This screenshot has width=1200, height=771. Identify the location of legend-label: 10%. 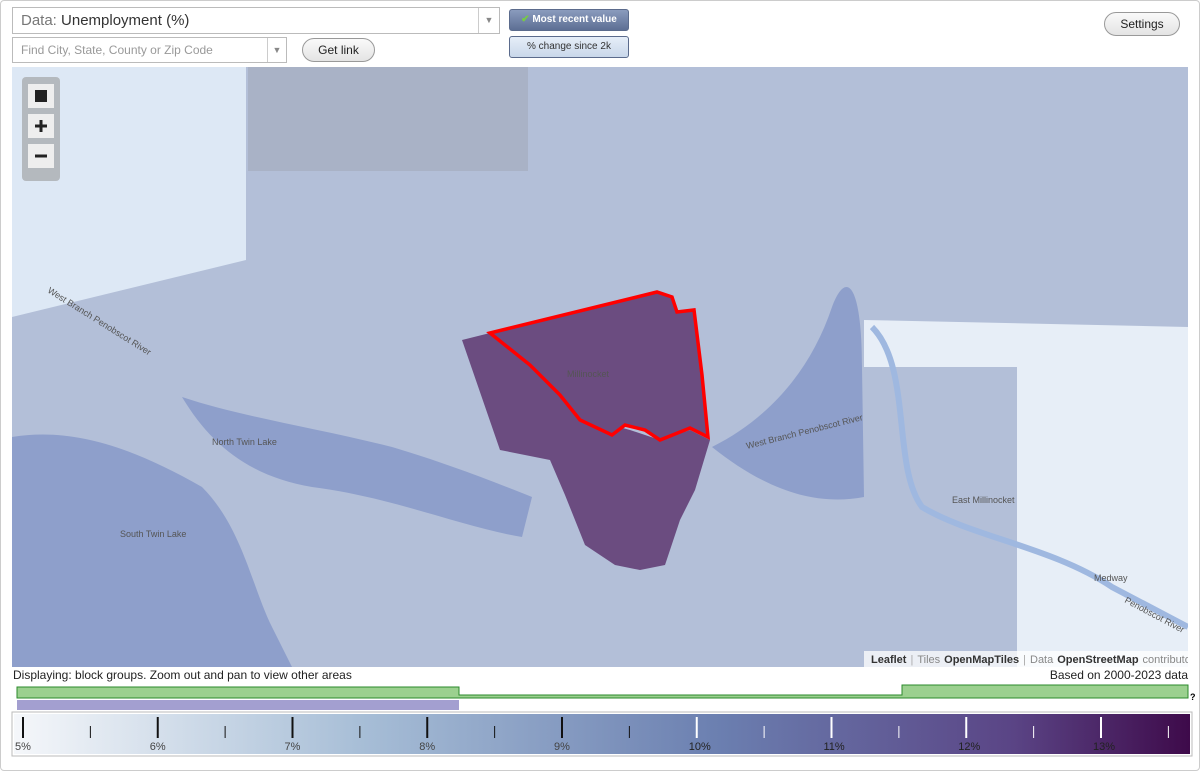
(700, 747).